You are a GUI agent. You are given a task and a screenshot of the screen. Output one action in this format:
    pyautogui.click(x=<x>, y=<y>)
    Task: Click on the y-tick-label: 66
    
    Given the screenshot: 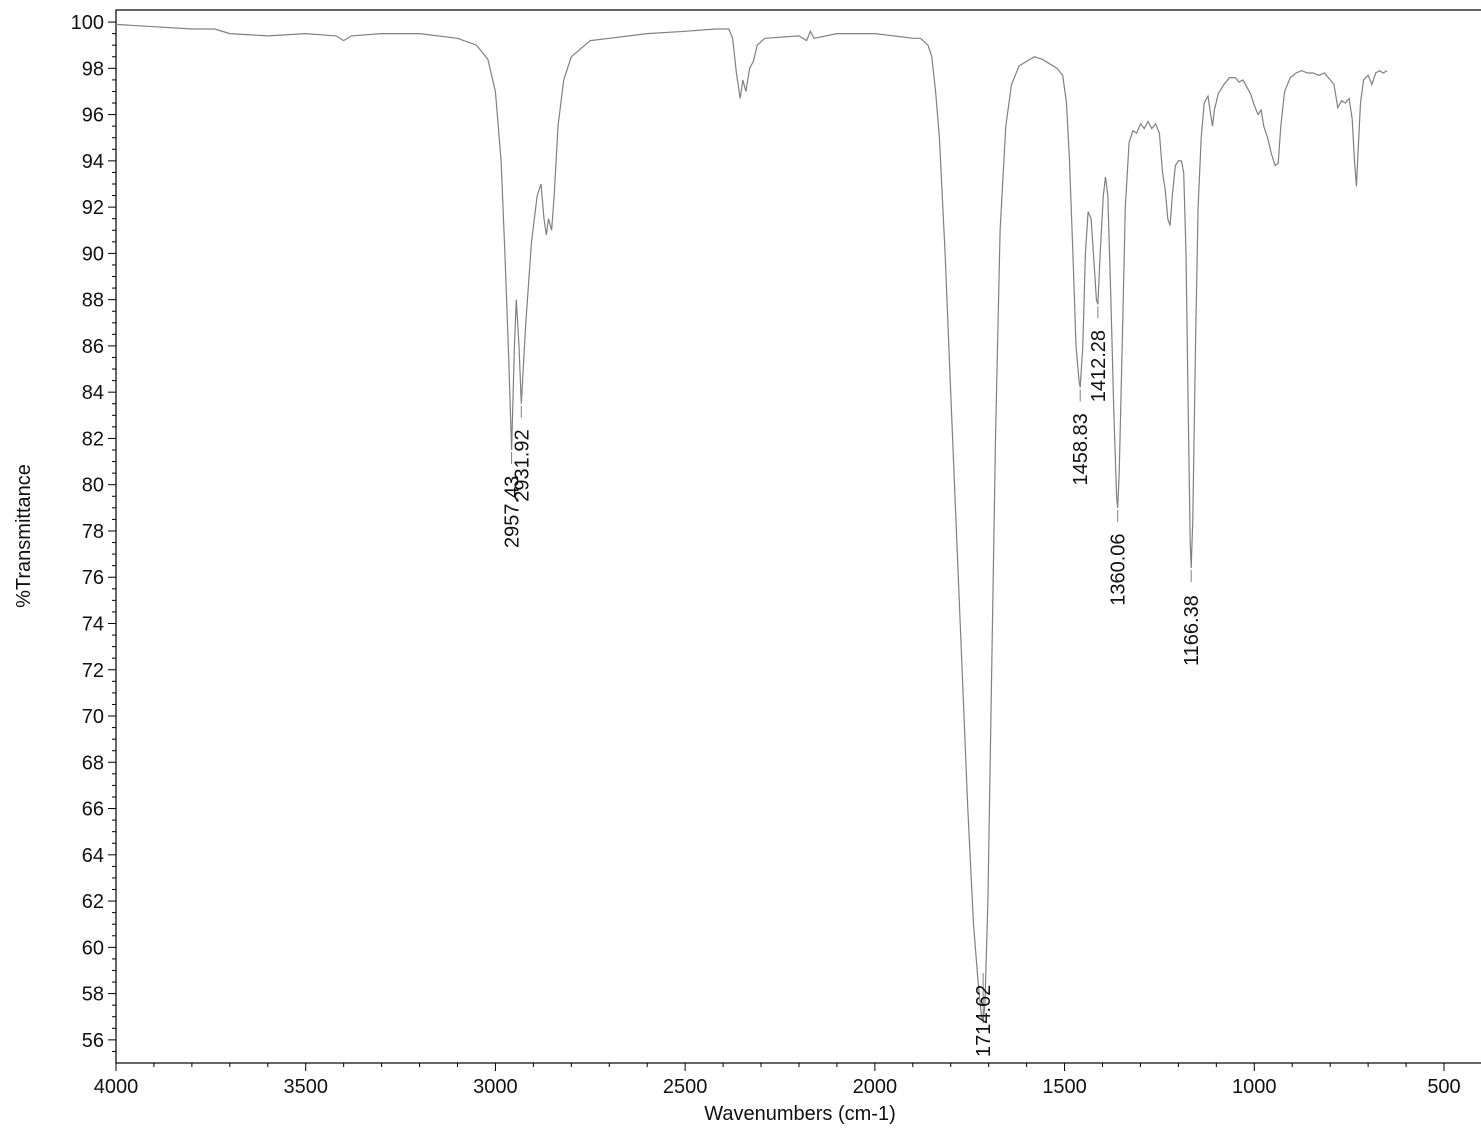 What is the action you would take?
    pyautogui.click(x=93, y=810)
    